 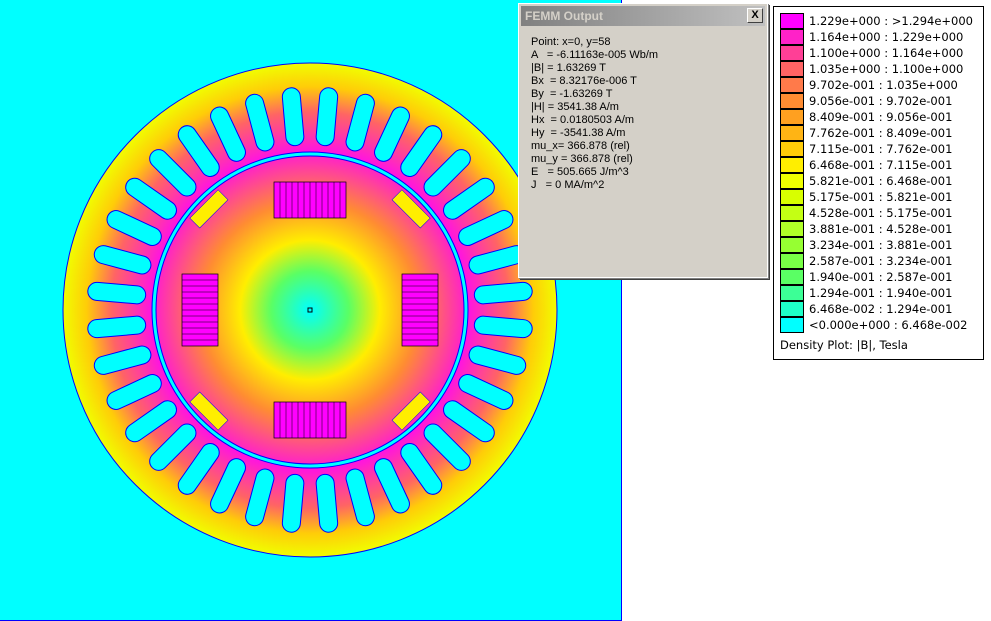 What do you see at coordinates (881, 133) in the screenshot?
I see `legend-label: 7.762e-001 : 8.409e-001` at bounding box center [881, 133].